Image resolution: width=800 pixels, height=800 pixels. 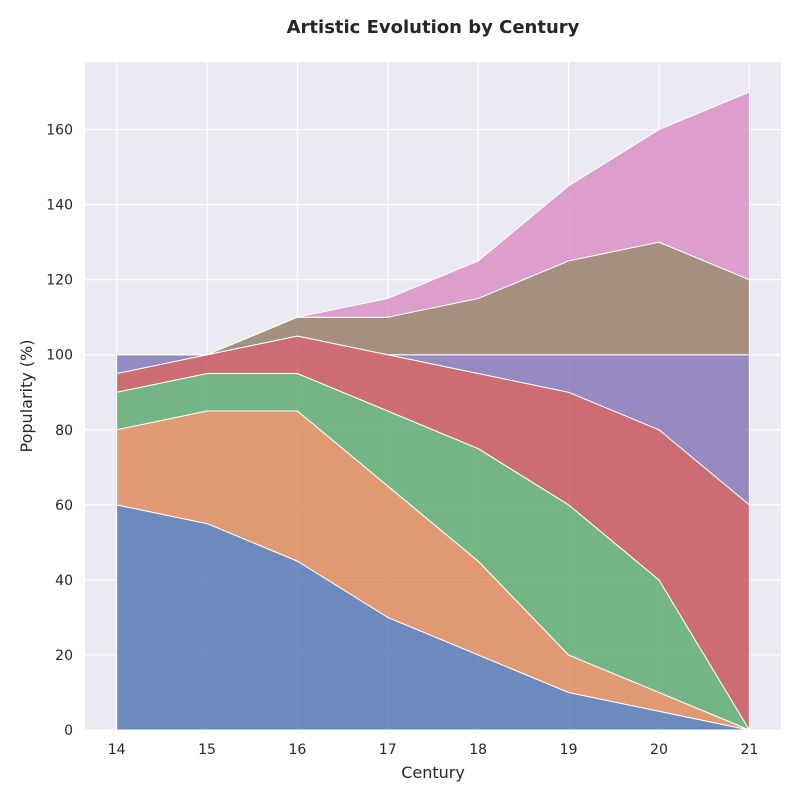 What do you see at coordinates (298, 750) in the screenshot?
I see `x-tick-label-16: 16` at bounding box center [298, 750].